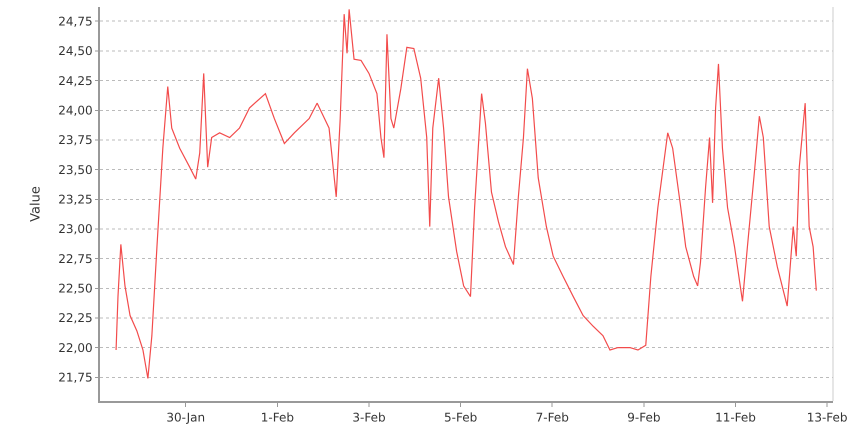  I want to click on x-tick-label: 1-Feb, so click(277, 417).